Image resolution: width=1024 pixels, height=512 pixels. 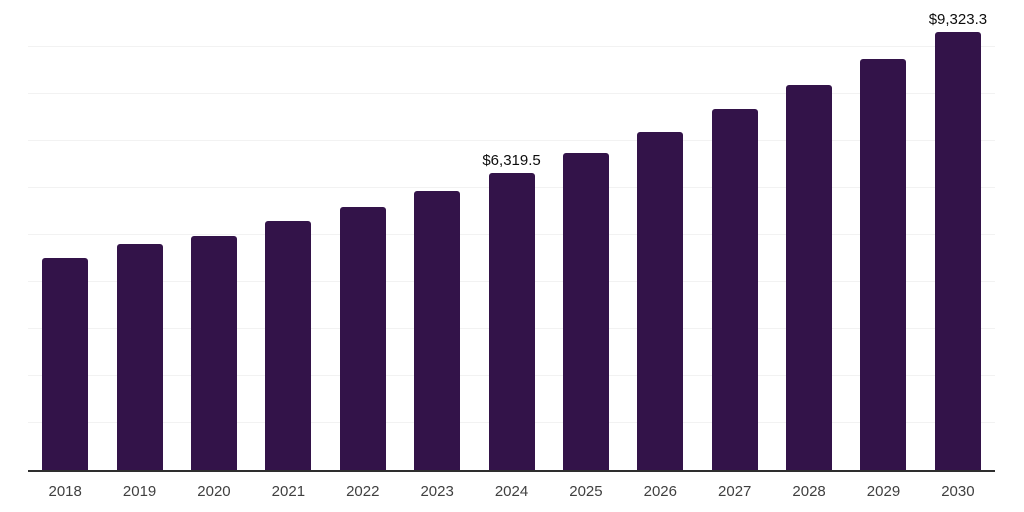 I want to click on data-label-2024: $6,319.5, so click(x=511, y=160).